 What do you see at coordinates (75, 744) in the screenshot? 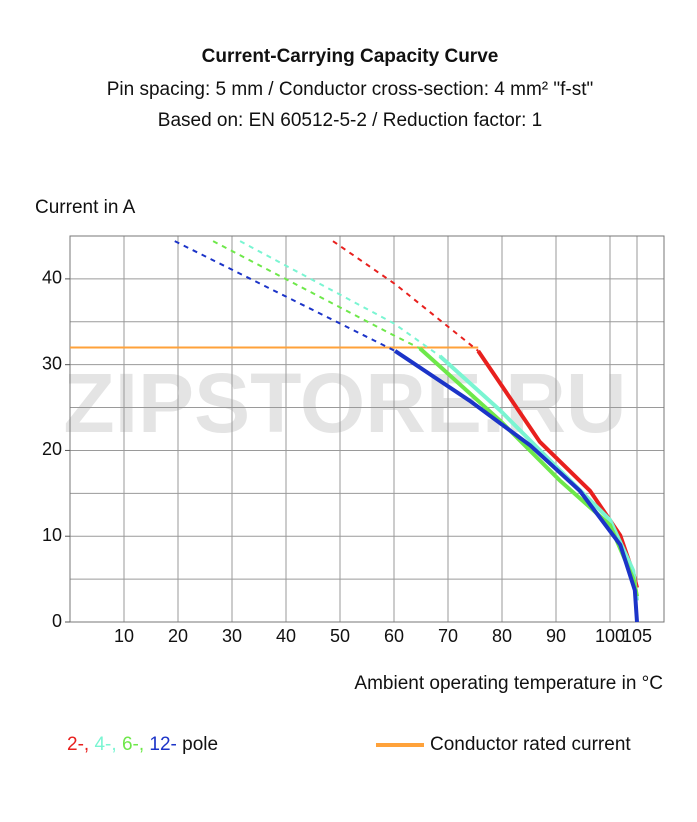
I see `legend-label: 2-` at bounding box center [75, 744].